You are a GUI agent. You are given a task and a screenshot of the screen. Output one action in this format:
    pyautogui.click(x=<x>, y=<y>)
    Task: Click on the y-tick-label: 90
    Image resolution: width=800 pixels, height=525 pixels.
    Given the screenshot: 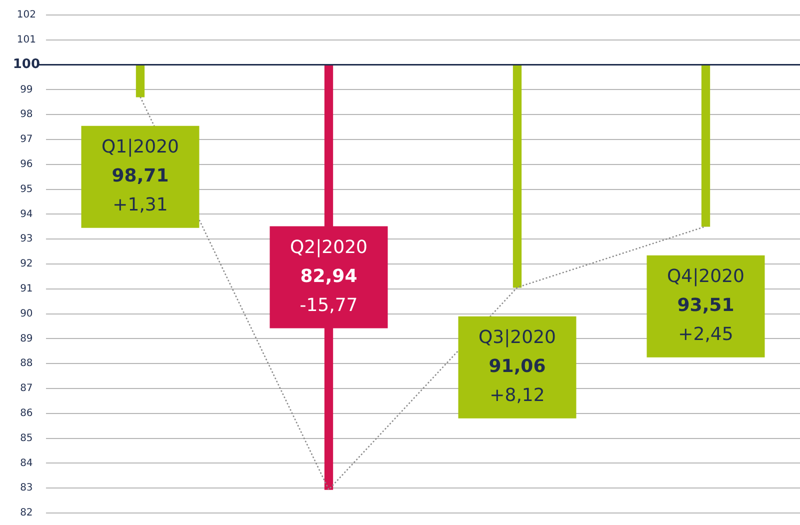 What is the action you would take?
    pyautogui.click(x=26, y=314)
    